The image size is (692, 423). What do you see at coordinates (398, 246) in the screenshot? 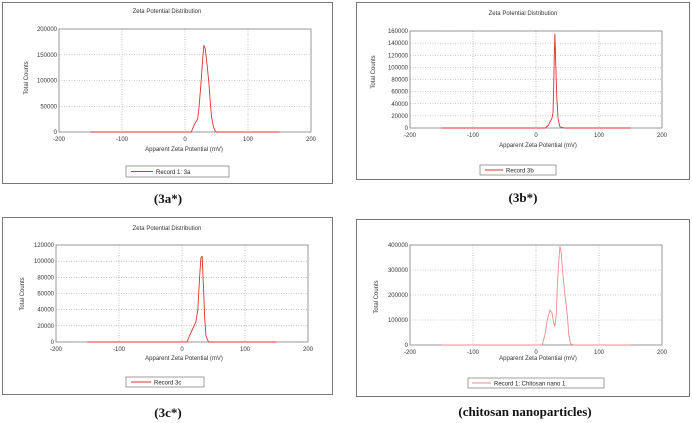
I see `y-tick-label: 400000` at bounding box center [398, 246].